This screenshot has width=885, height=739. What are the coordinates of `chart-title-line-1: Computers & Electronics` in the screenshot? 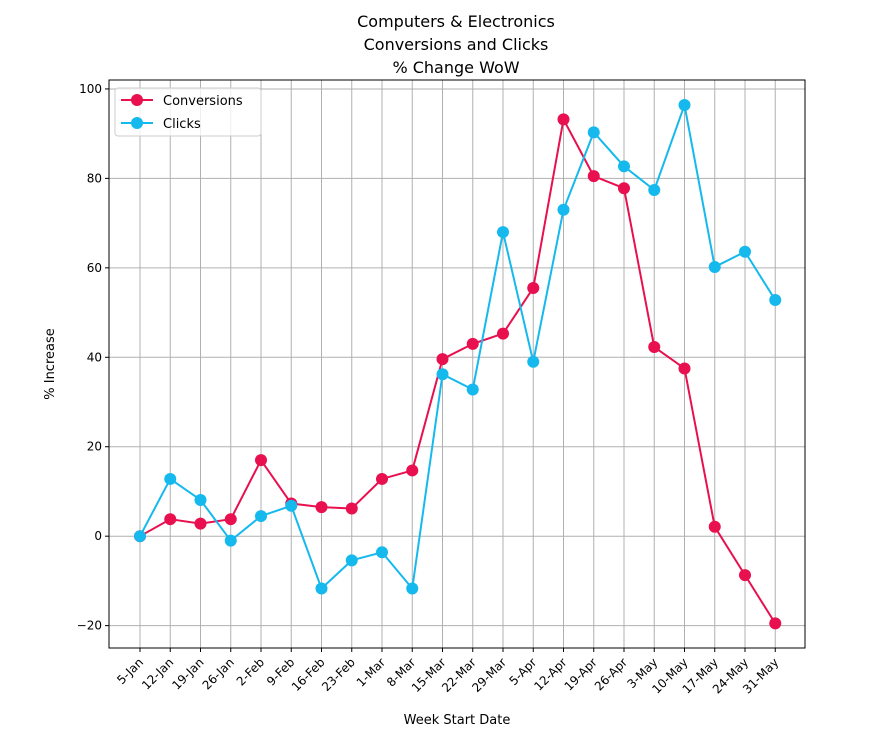 It's located at (456, 21).